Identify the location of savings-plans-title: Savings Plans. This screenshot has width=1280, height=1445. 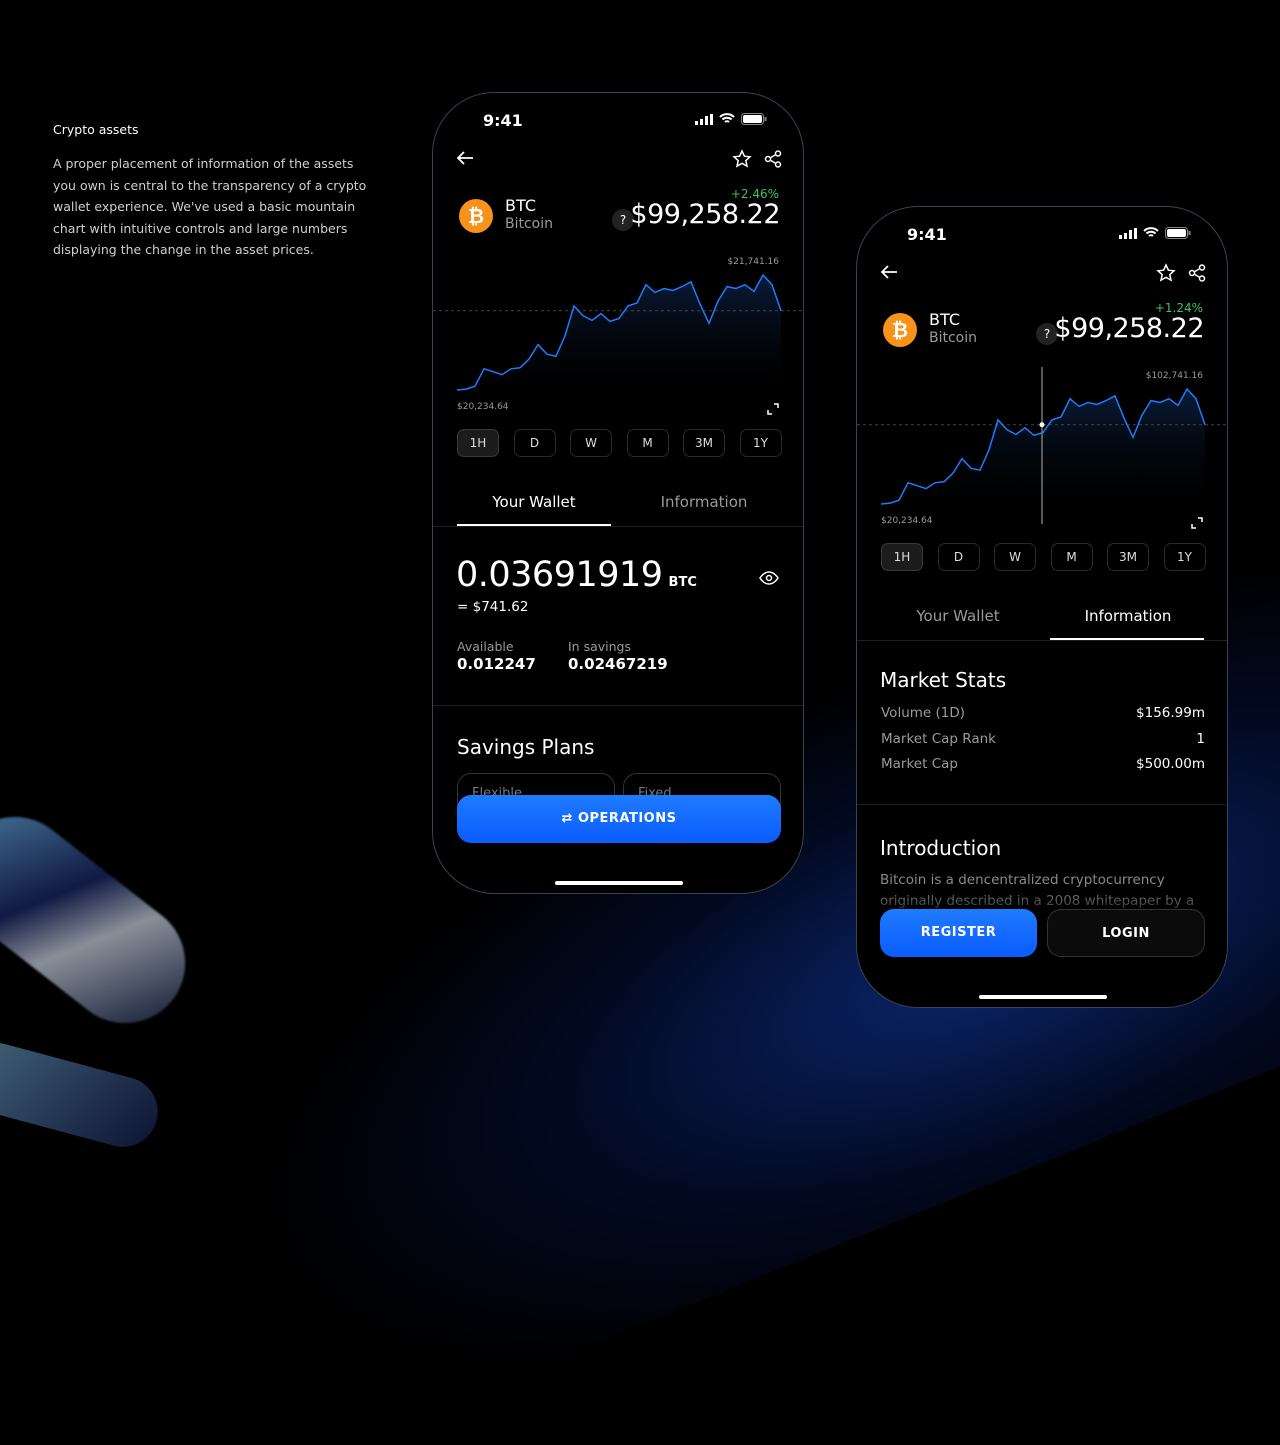
(526, 747).